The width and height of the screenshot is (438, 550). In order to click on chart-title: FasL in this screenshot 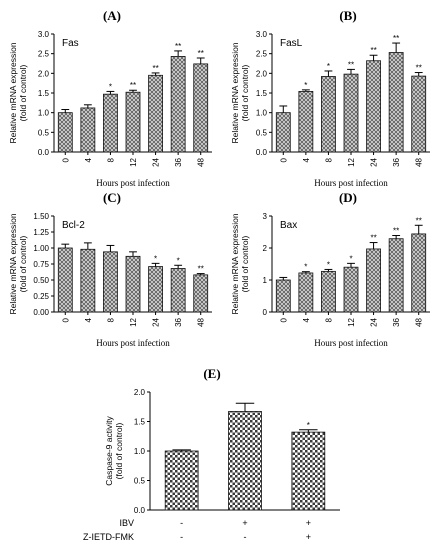, I will do `click(291, 43)`.